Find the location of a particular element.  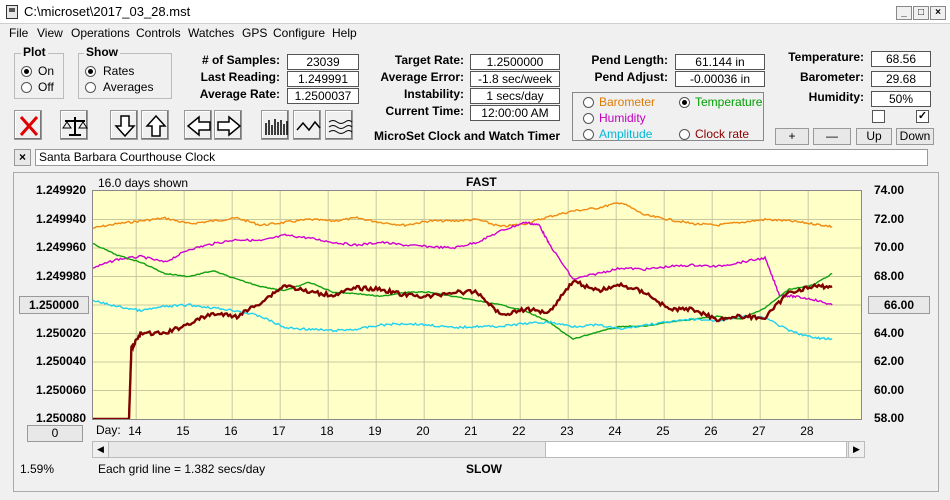

y-left-tick-label: 1.249940 is located at coordinates (60, 218).